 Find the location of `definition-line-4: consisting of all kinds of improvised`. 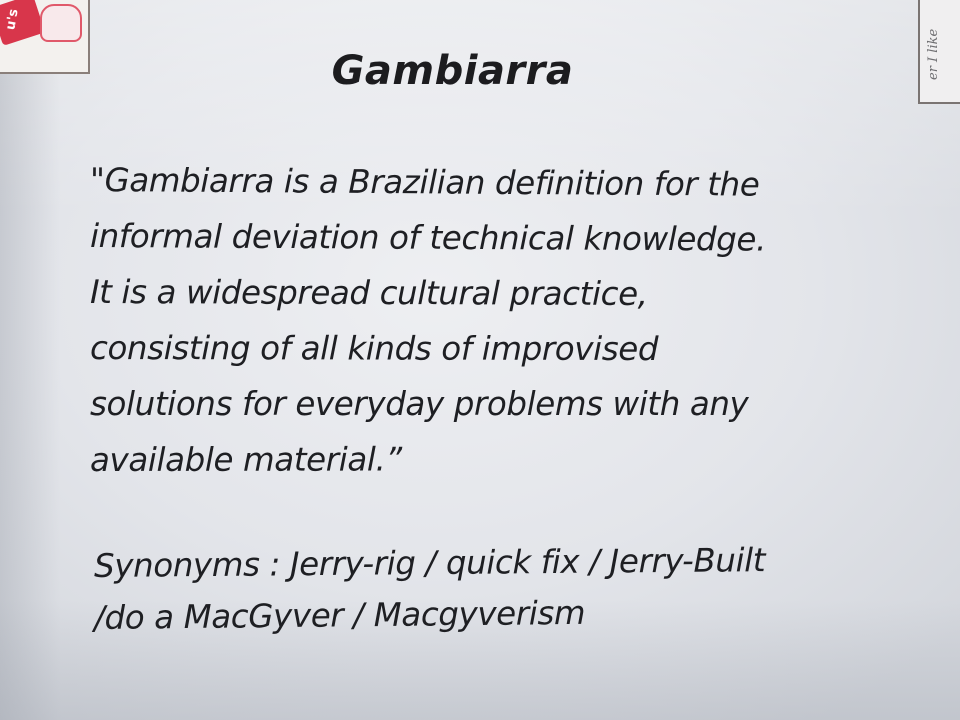

definition-line-4: consisting of all kinds of improvised is located at coordinates (374, 348).